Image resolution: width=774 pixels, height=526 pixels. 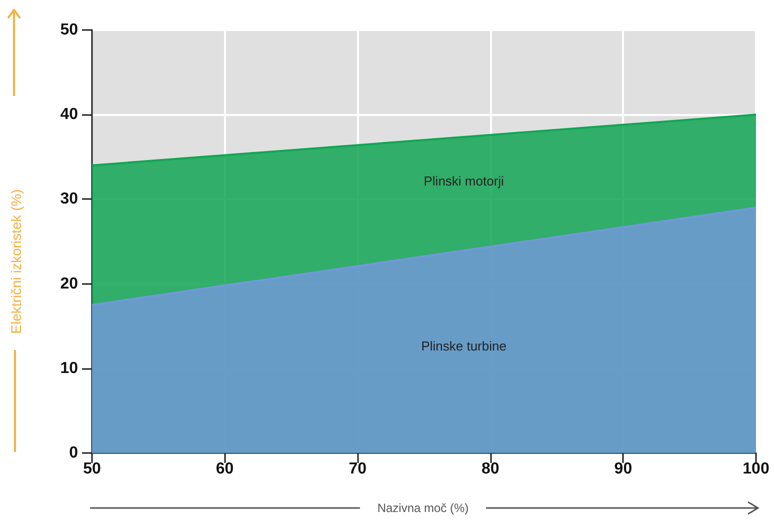 What do you see at coordinates (357, 469) in the screenshot?
I see `x-tick-label: 70` at bounding box center [357, 469].